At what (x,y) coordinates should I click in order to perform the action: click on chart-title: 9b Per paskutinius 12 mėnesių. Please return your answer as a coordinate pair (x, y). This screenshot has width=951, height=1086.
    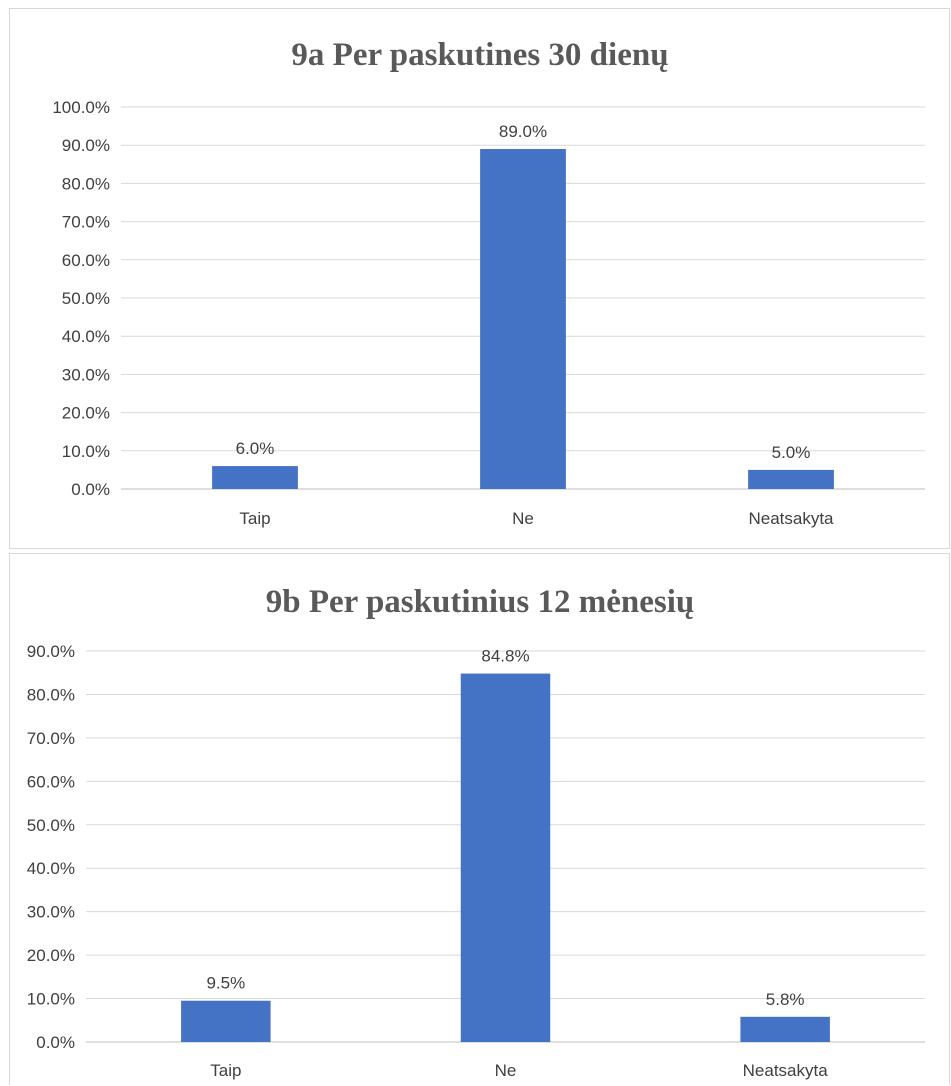
    Looking at the image, I should click on (480, 602).